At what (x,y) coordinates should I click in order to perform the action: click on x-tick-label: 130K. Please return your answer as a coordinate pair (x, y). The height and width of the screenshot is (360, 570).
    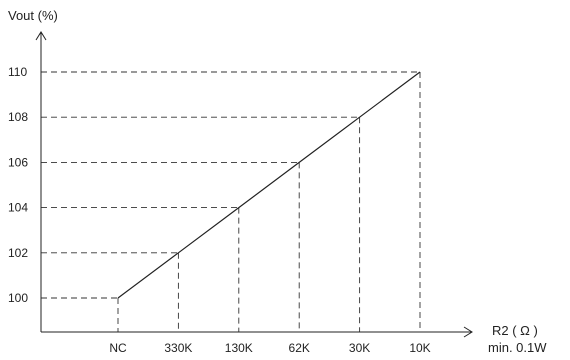
    Looking at the image, I should click on (239, 348).